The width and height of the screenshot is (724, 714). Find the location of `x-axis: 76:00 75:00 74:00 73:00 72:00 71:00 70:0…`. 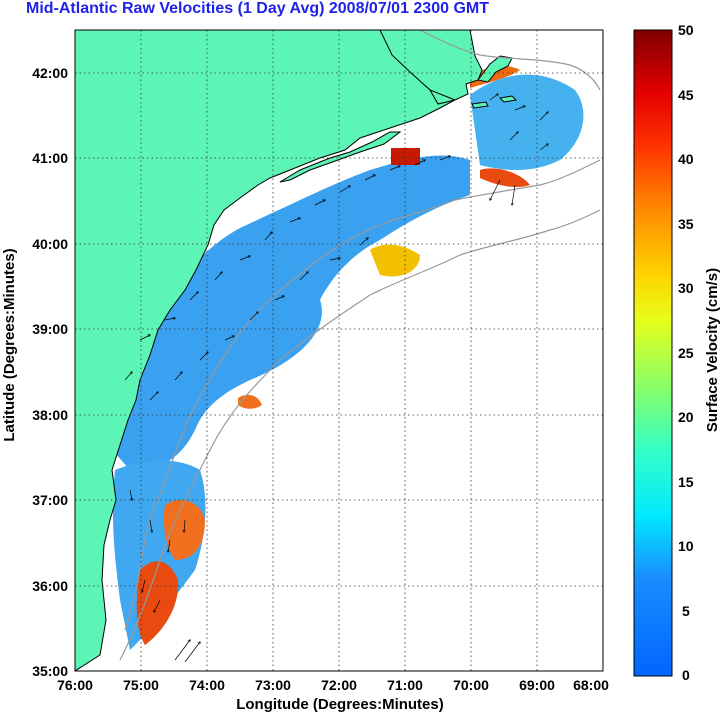

x-axis: 76:00 75:00 74:00 73:00 72:00 71:00 70:0… is located at coordinates (333, 695).